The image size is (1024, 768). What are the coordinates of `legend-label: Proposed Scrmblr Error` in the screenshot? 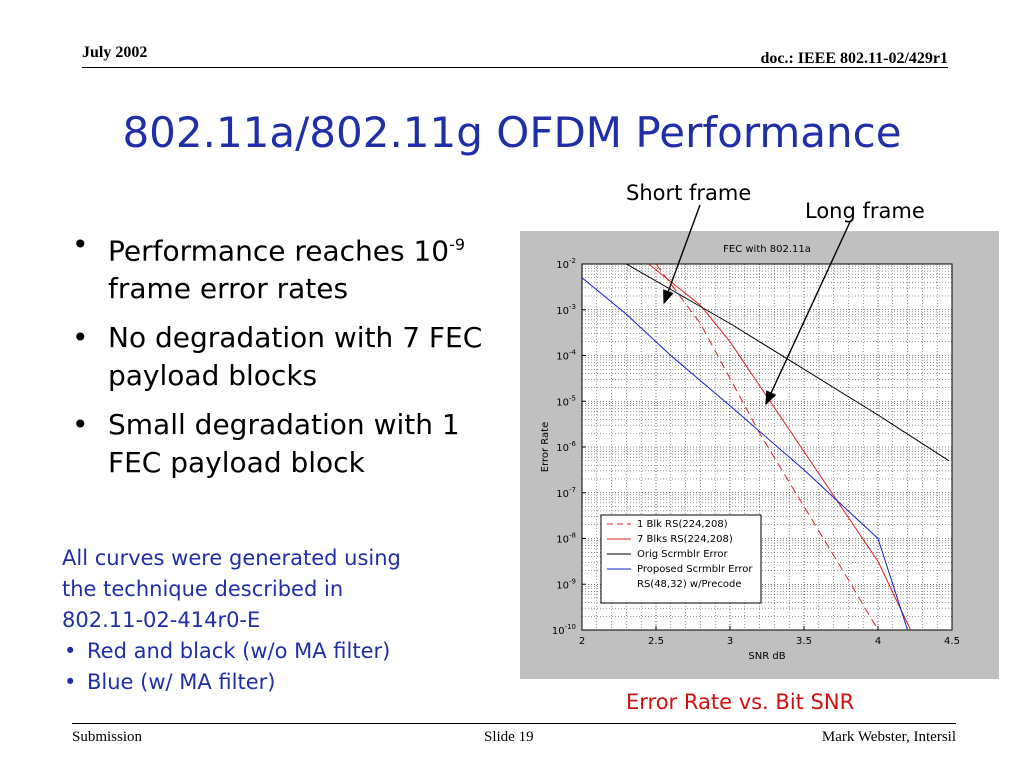 It's located at (695, 569).